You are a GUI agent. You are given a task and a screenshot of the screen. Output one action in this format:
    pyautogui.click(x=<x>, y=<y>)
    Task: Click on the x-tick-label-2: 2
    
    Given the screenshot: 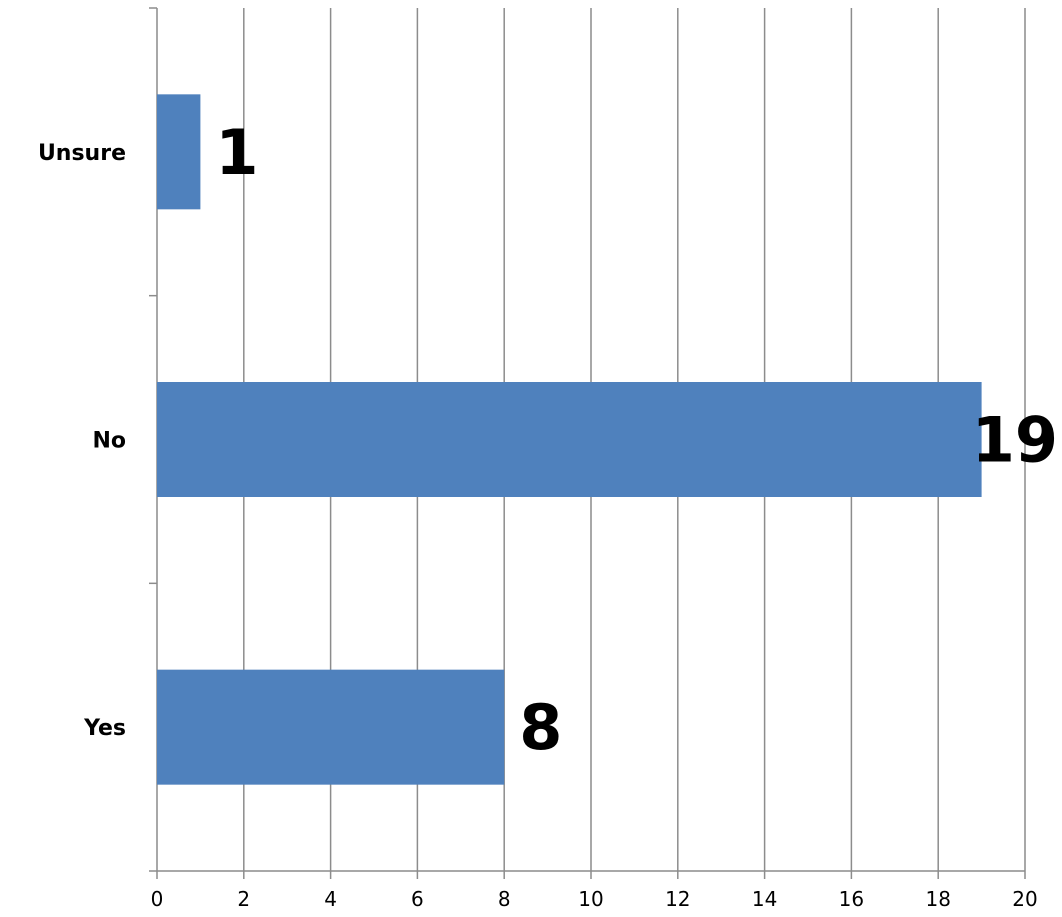 What is the action you would take?
    pyautogui.click(x=243, y=899)
    